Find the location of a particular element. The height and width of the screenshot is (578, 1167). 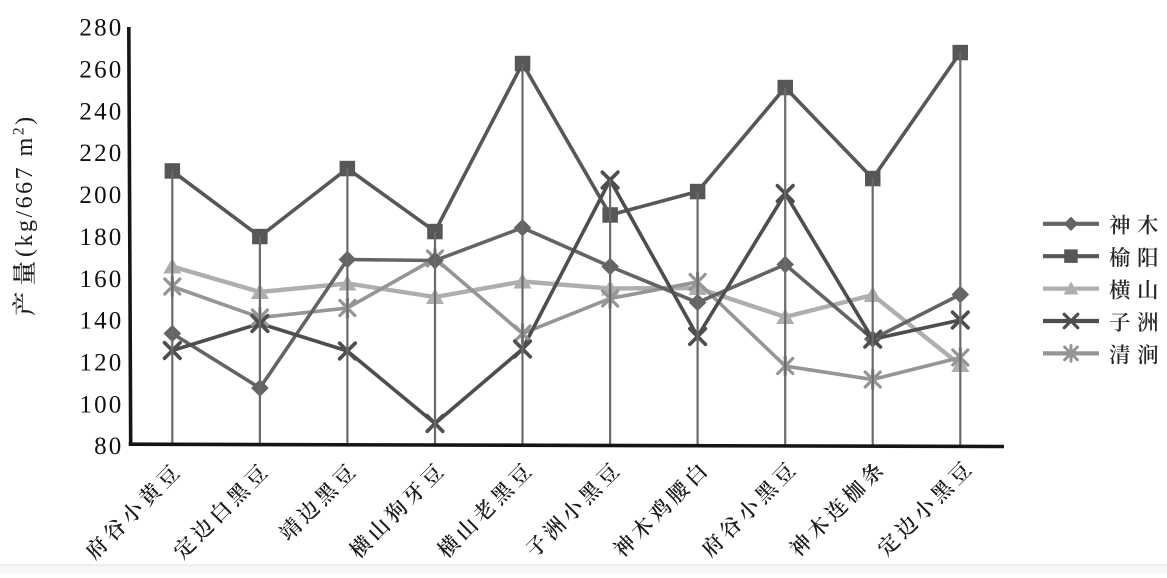

svg-text: 160 is located at coordinates (101, 279).